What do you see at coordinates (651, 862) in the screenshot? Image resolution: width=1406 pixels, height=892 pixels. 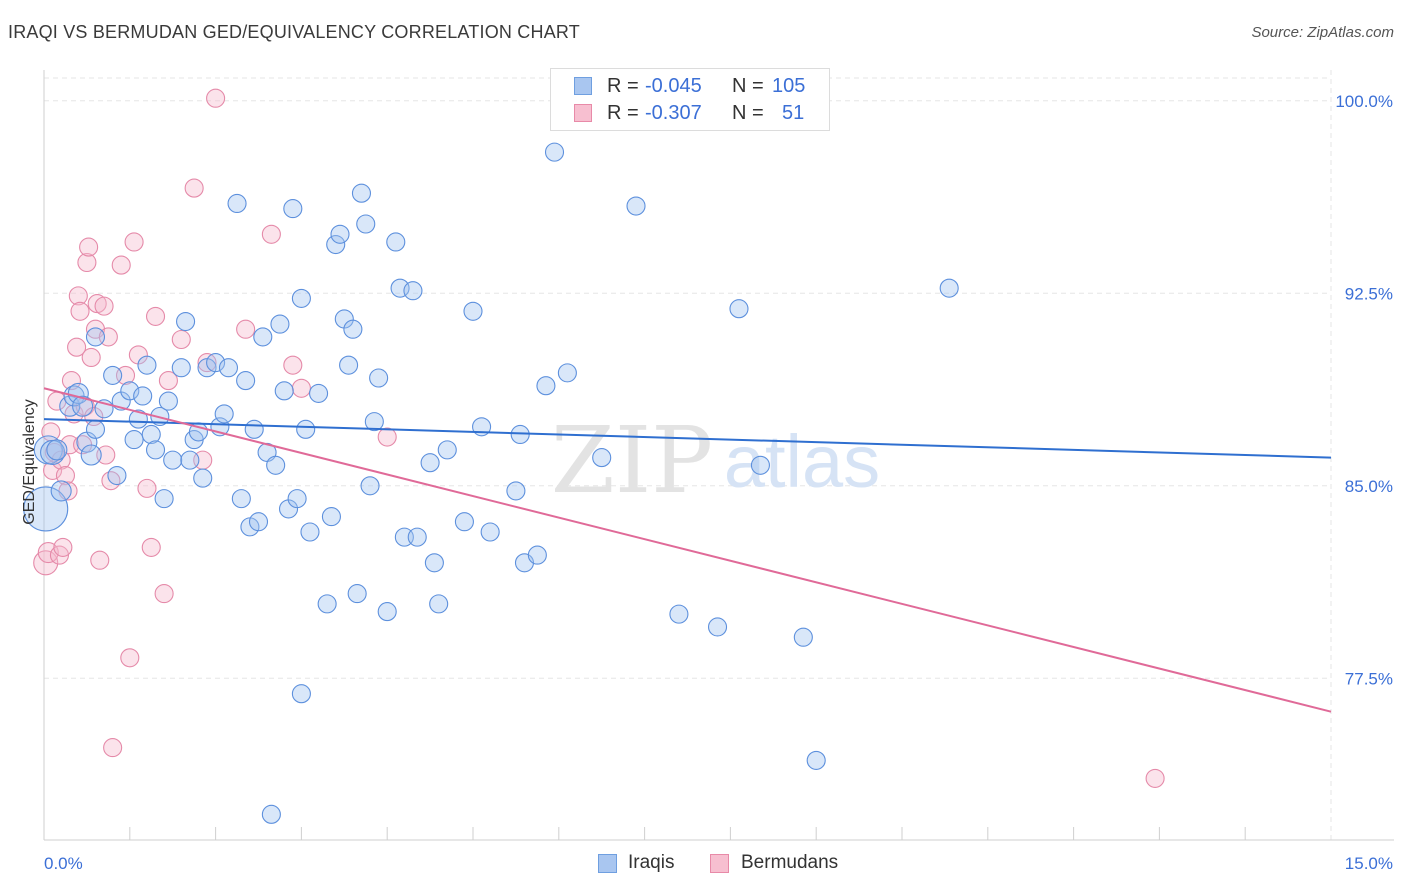 I see `legend-label-iraqis: Iraqis` at bounding box center [651, 862].